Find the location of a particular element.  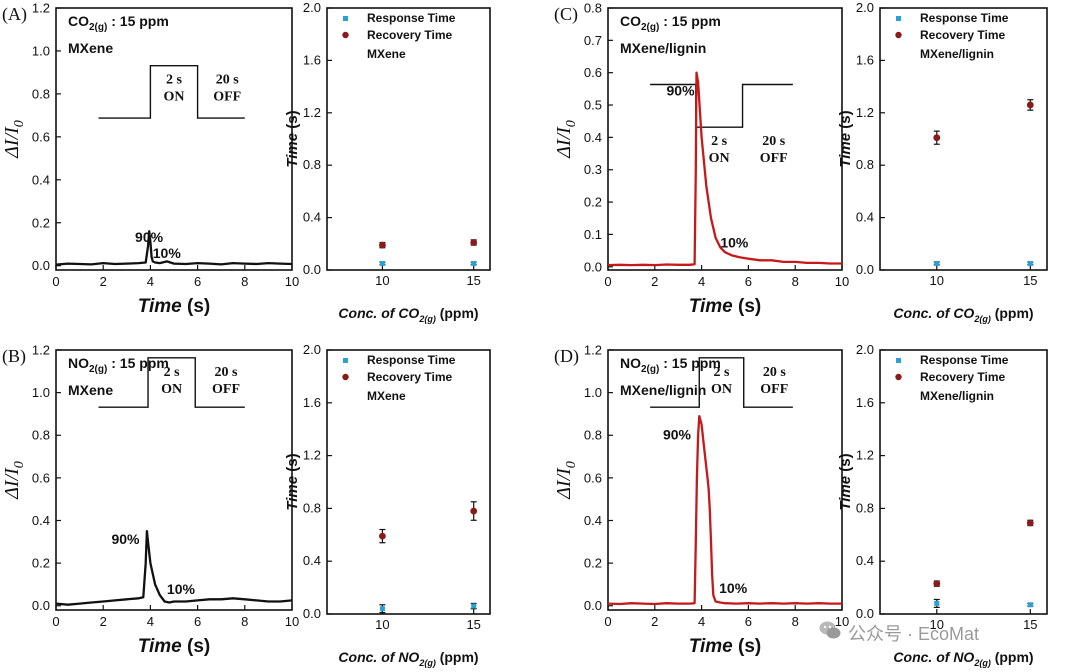

y-tick-label: 0.2 is located at coordinates (41, 563).